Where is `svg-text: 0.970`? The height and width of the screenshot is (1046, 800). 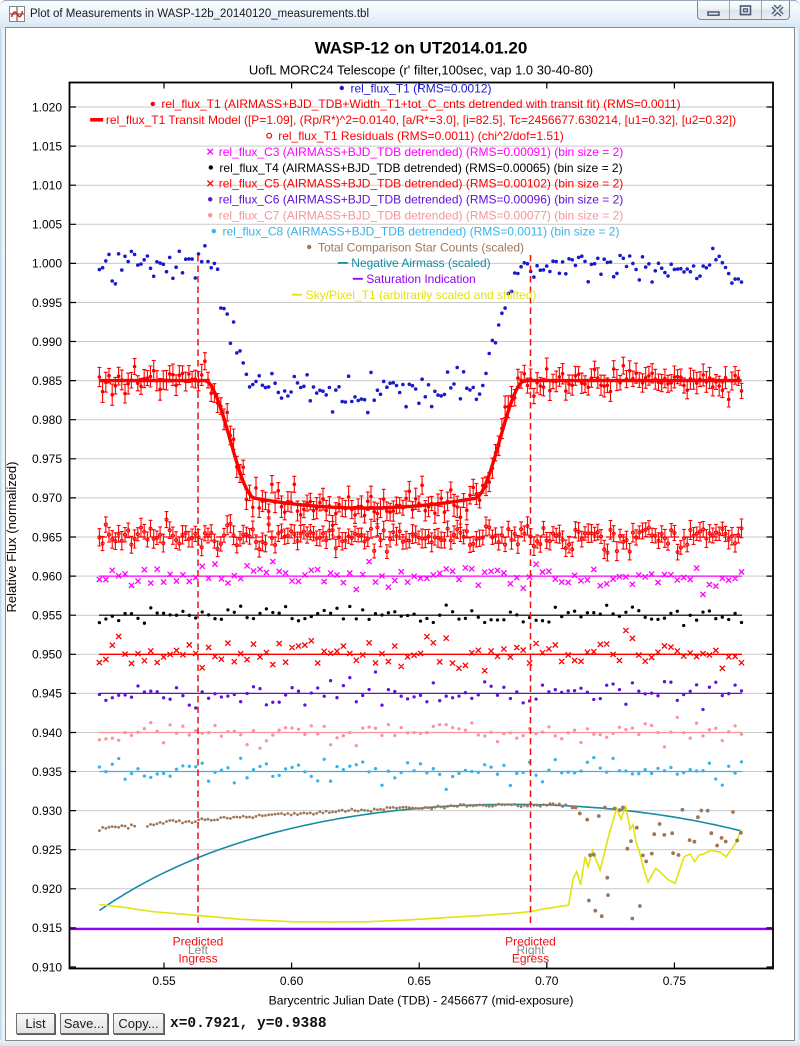
svg-text: 0.970 is located at coordinates (47, 498).